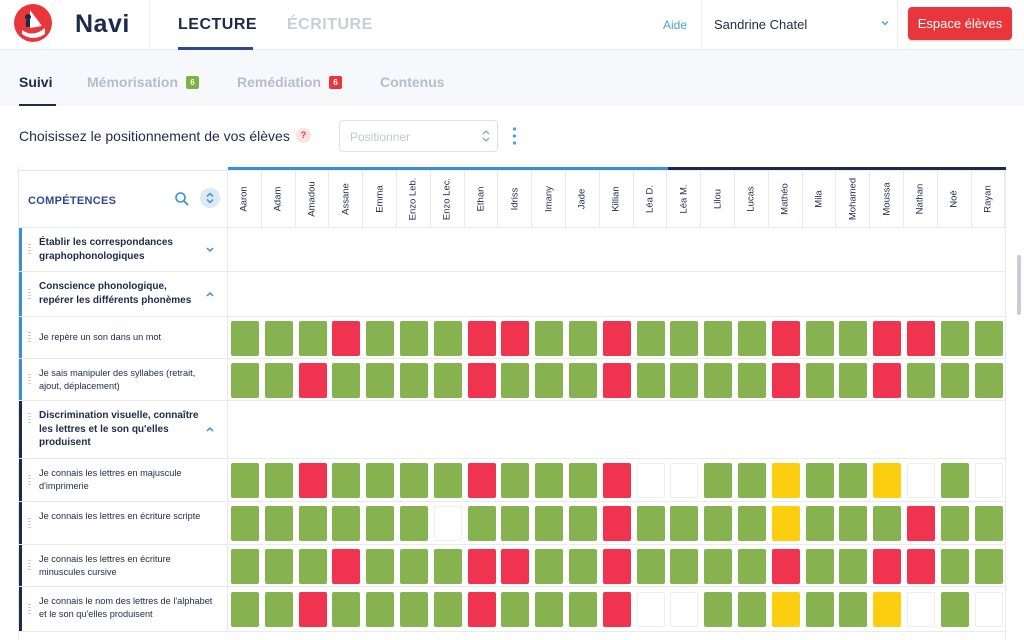  Describe the element at coordinates (650, 199) in the screenshot. I see `student-column-header: Léa D.` at that location.